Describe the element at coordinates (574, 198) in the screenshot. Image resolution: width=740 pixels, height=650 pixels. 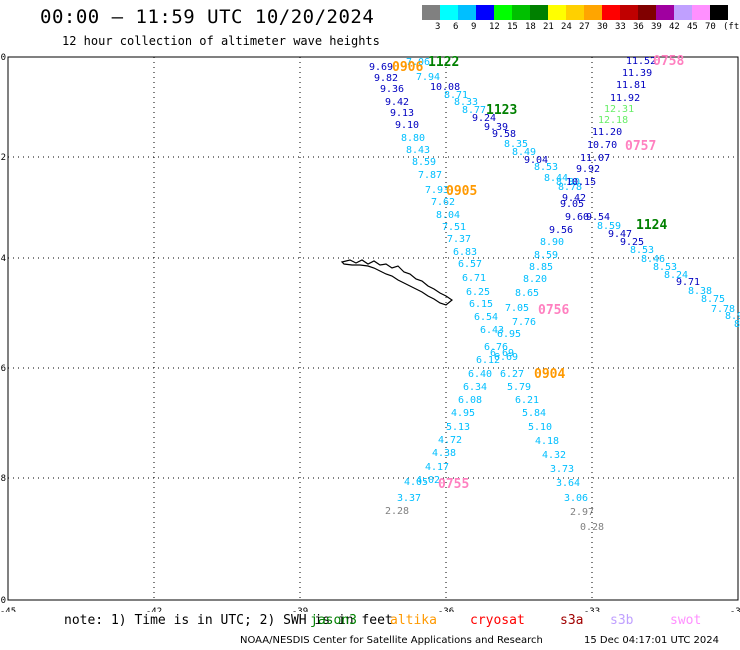
I see `wave-height-label: 9.42` at that location.